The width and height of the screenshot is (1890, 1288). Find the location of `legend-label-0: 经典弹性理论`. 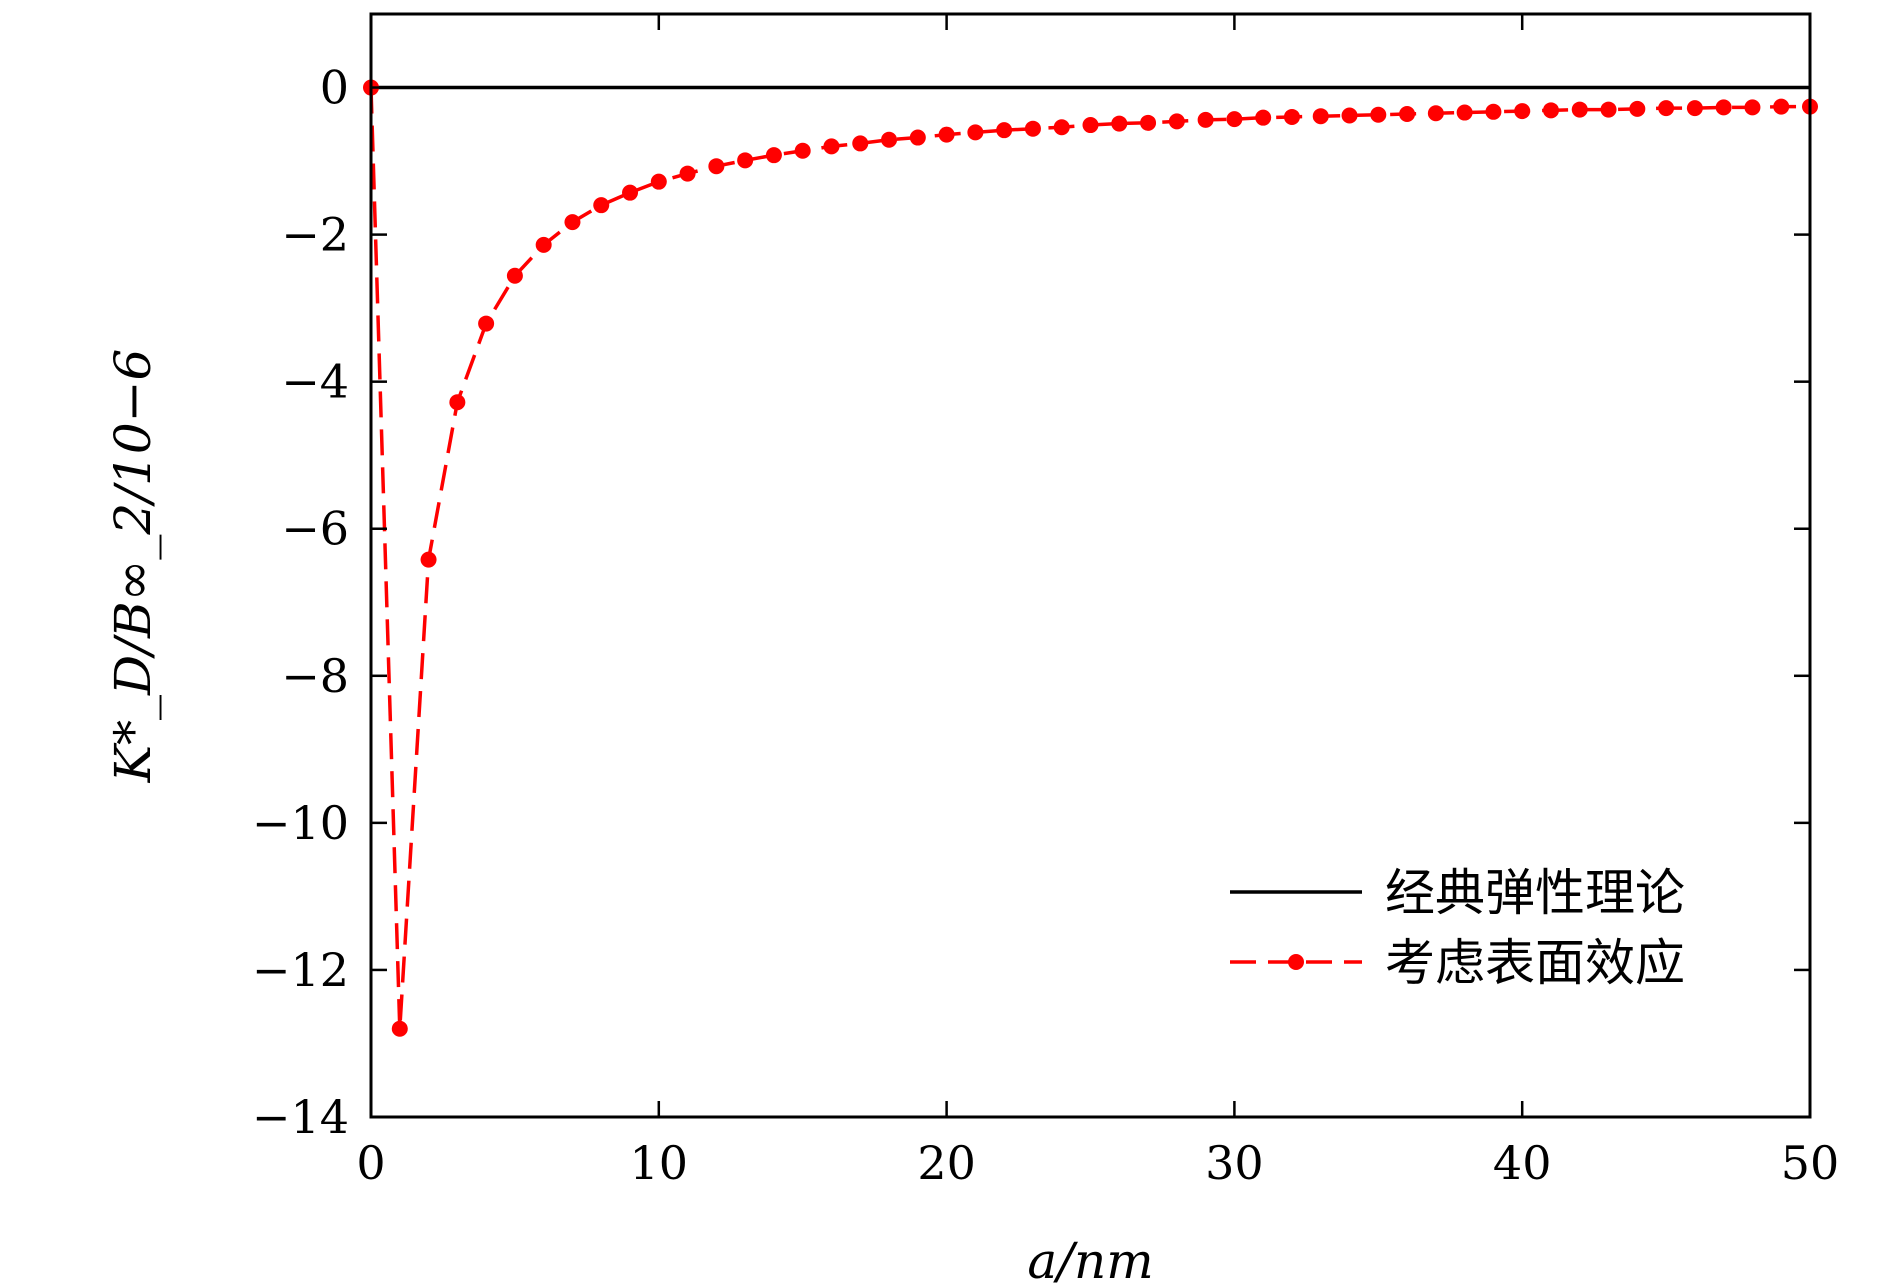

legend-label-0: 经典弹性理论 is located at coordinates (1535, 893).